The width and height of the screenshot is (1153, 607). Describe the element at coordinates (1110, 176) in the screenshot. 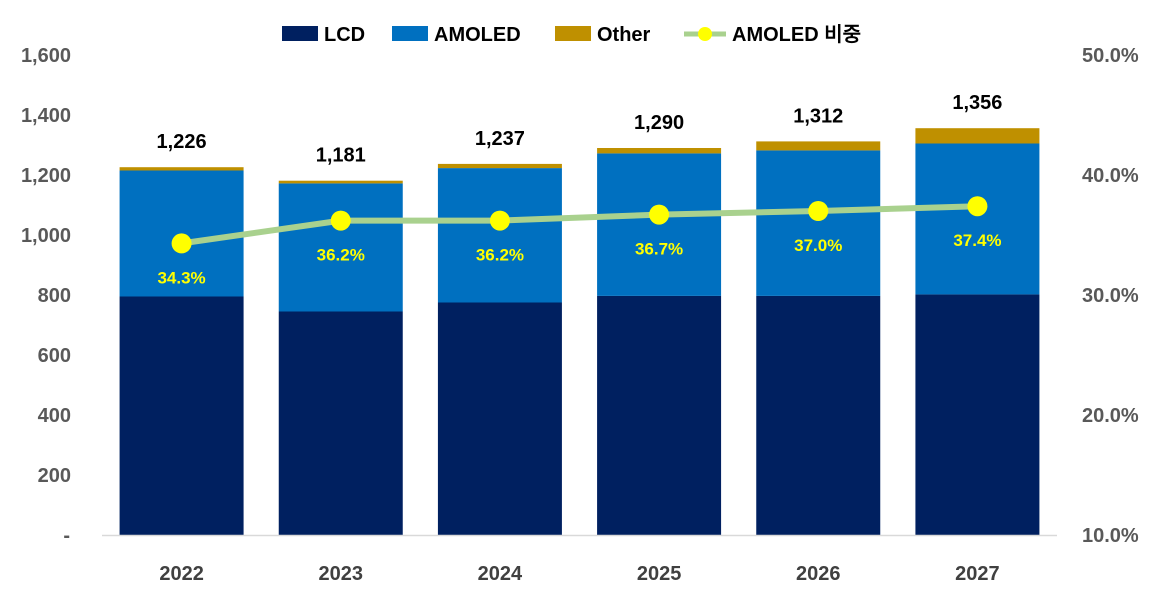

I see `y-right-tick-label: 40.0%` at that location.